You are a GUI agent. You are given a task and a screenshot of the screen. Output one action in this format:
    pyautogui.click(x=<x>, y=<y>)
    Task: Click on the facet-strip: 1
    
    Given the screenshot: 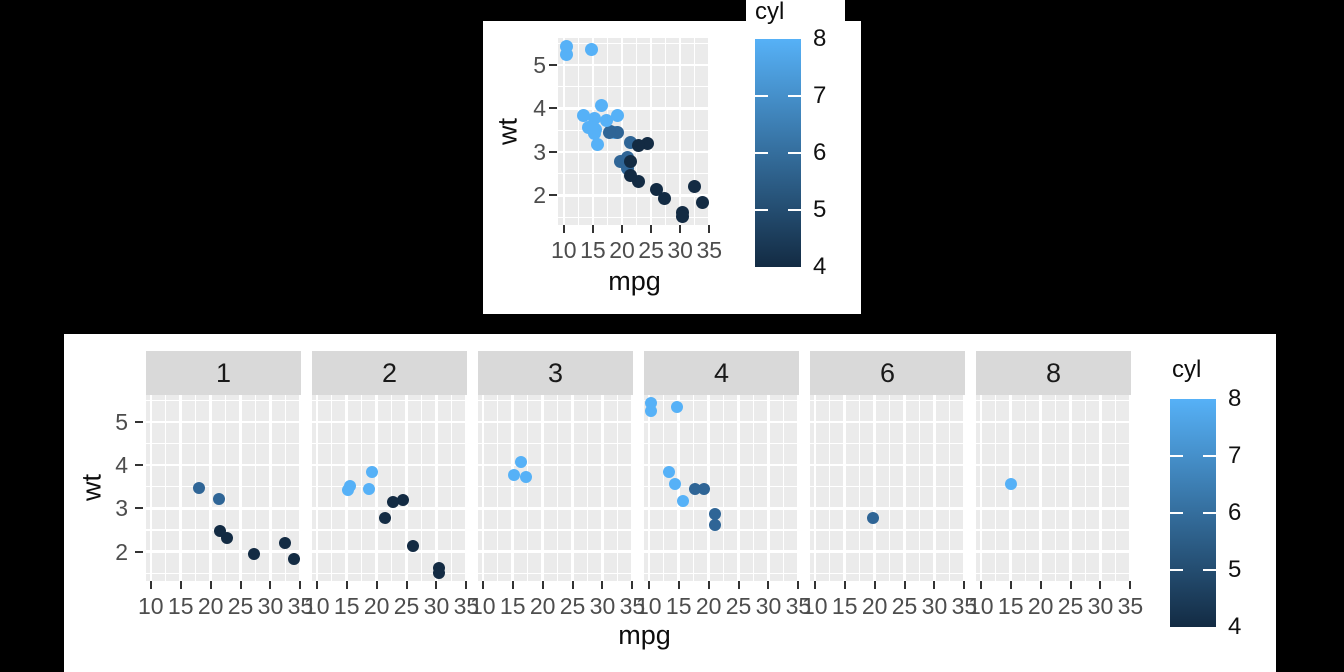 What is the action you would take?
    pyautogui.click(x=223, y=373)
    